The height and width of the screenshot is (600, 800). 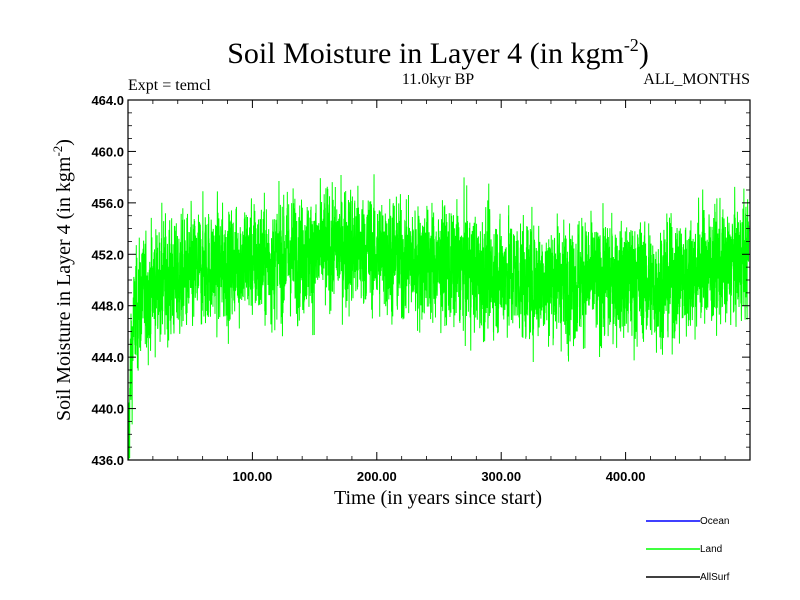 I want to click on y-axis-label-superscript: -2, so click(x=57, y=151).